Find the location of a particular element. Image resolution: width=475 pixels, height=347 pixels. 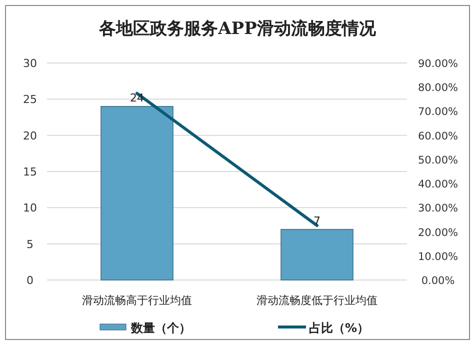

y-tick-label: 5 is located at coordinates (30, 244).